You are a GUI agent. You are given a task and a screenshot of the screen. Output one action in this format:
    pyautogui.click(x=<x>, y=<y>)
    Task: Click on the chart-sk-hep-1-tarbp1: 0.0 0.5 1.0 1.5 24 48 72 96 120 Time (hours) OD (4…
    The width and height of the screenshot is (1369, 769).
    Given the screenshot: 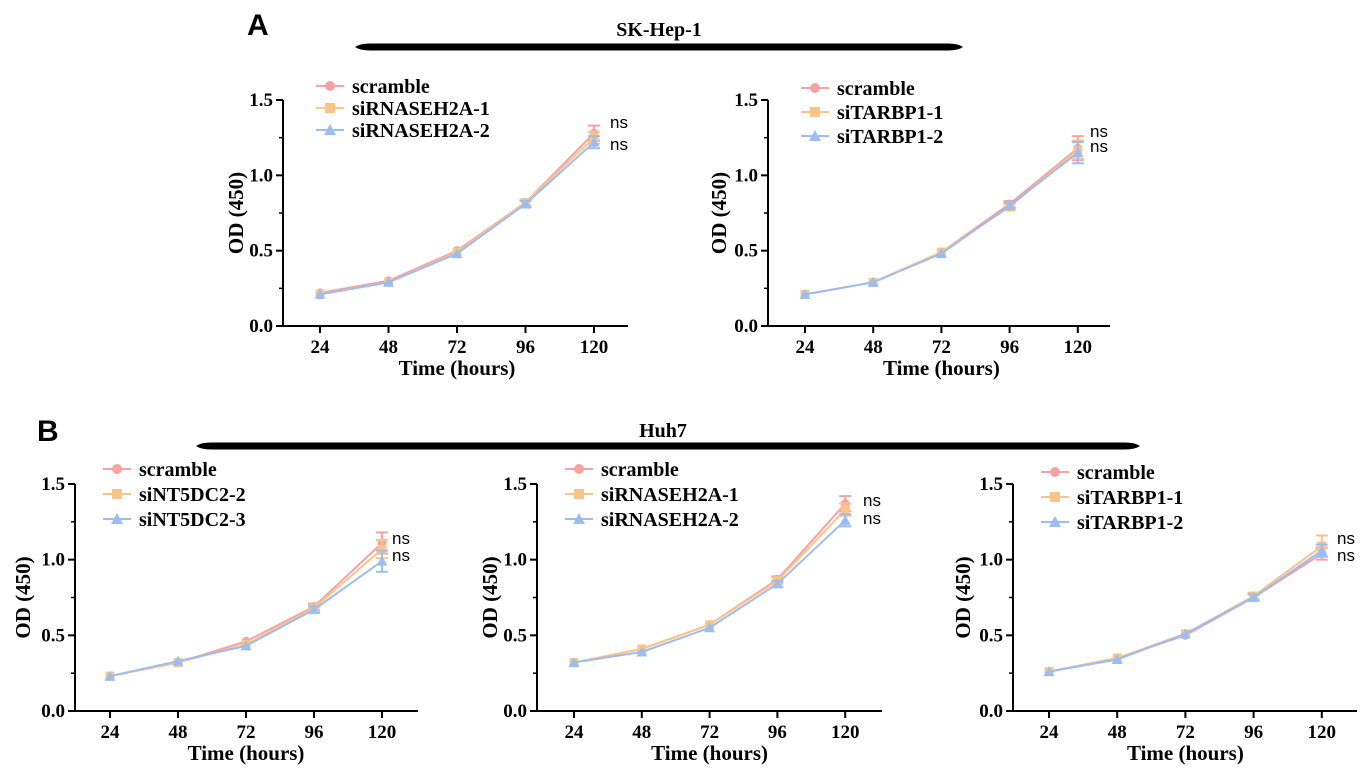 What is the action you would take?
    pyautogui.click(x=908, y=229)
    